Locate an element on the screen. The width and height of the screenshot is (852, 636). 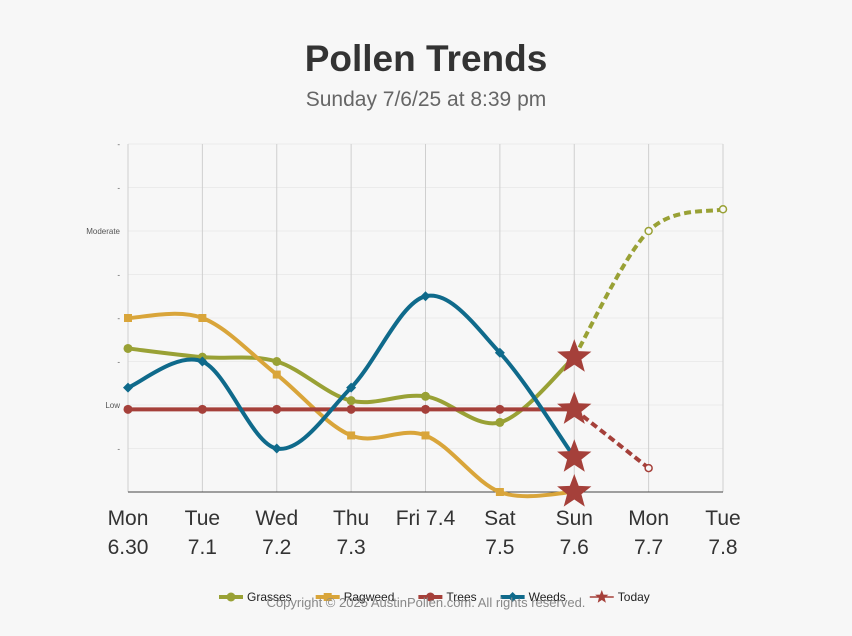
legend-label: Weeds is located at coordinates (547, 597).